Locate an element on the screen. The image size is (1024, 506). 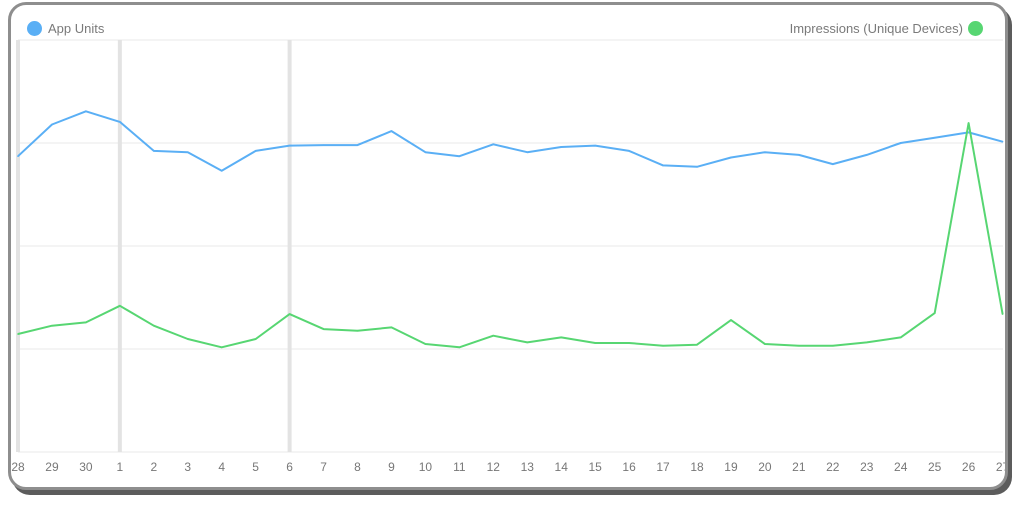
x-tick-label: 16 is located at coordinates (629, 467).